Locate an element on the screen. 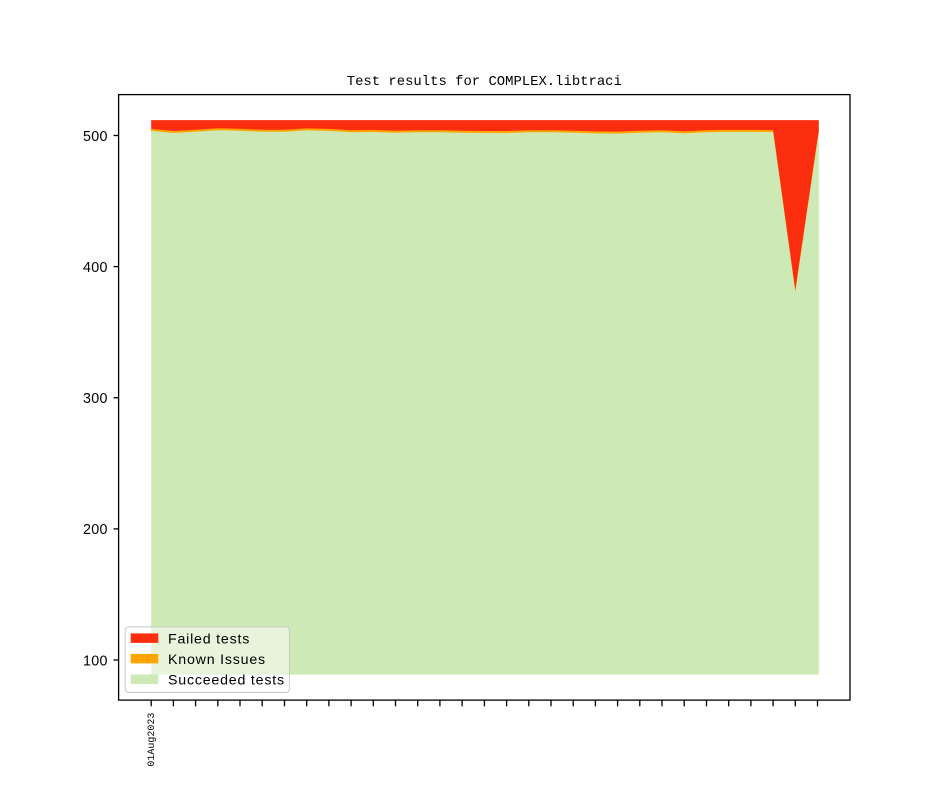 The image size is (944, 787). svg-text: 400 is located at coordinates (95, 268).